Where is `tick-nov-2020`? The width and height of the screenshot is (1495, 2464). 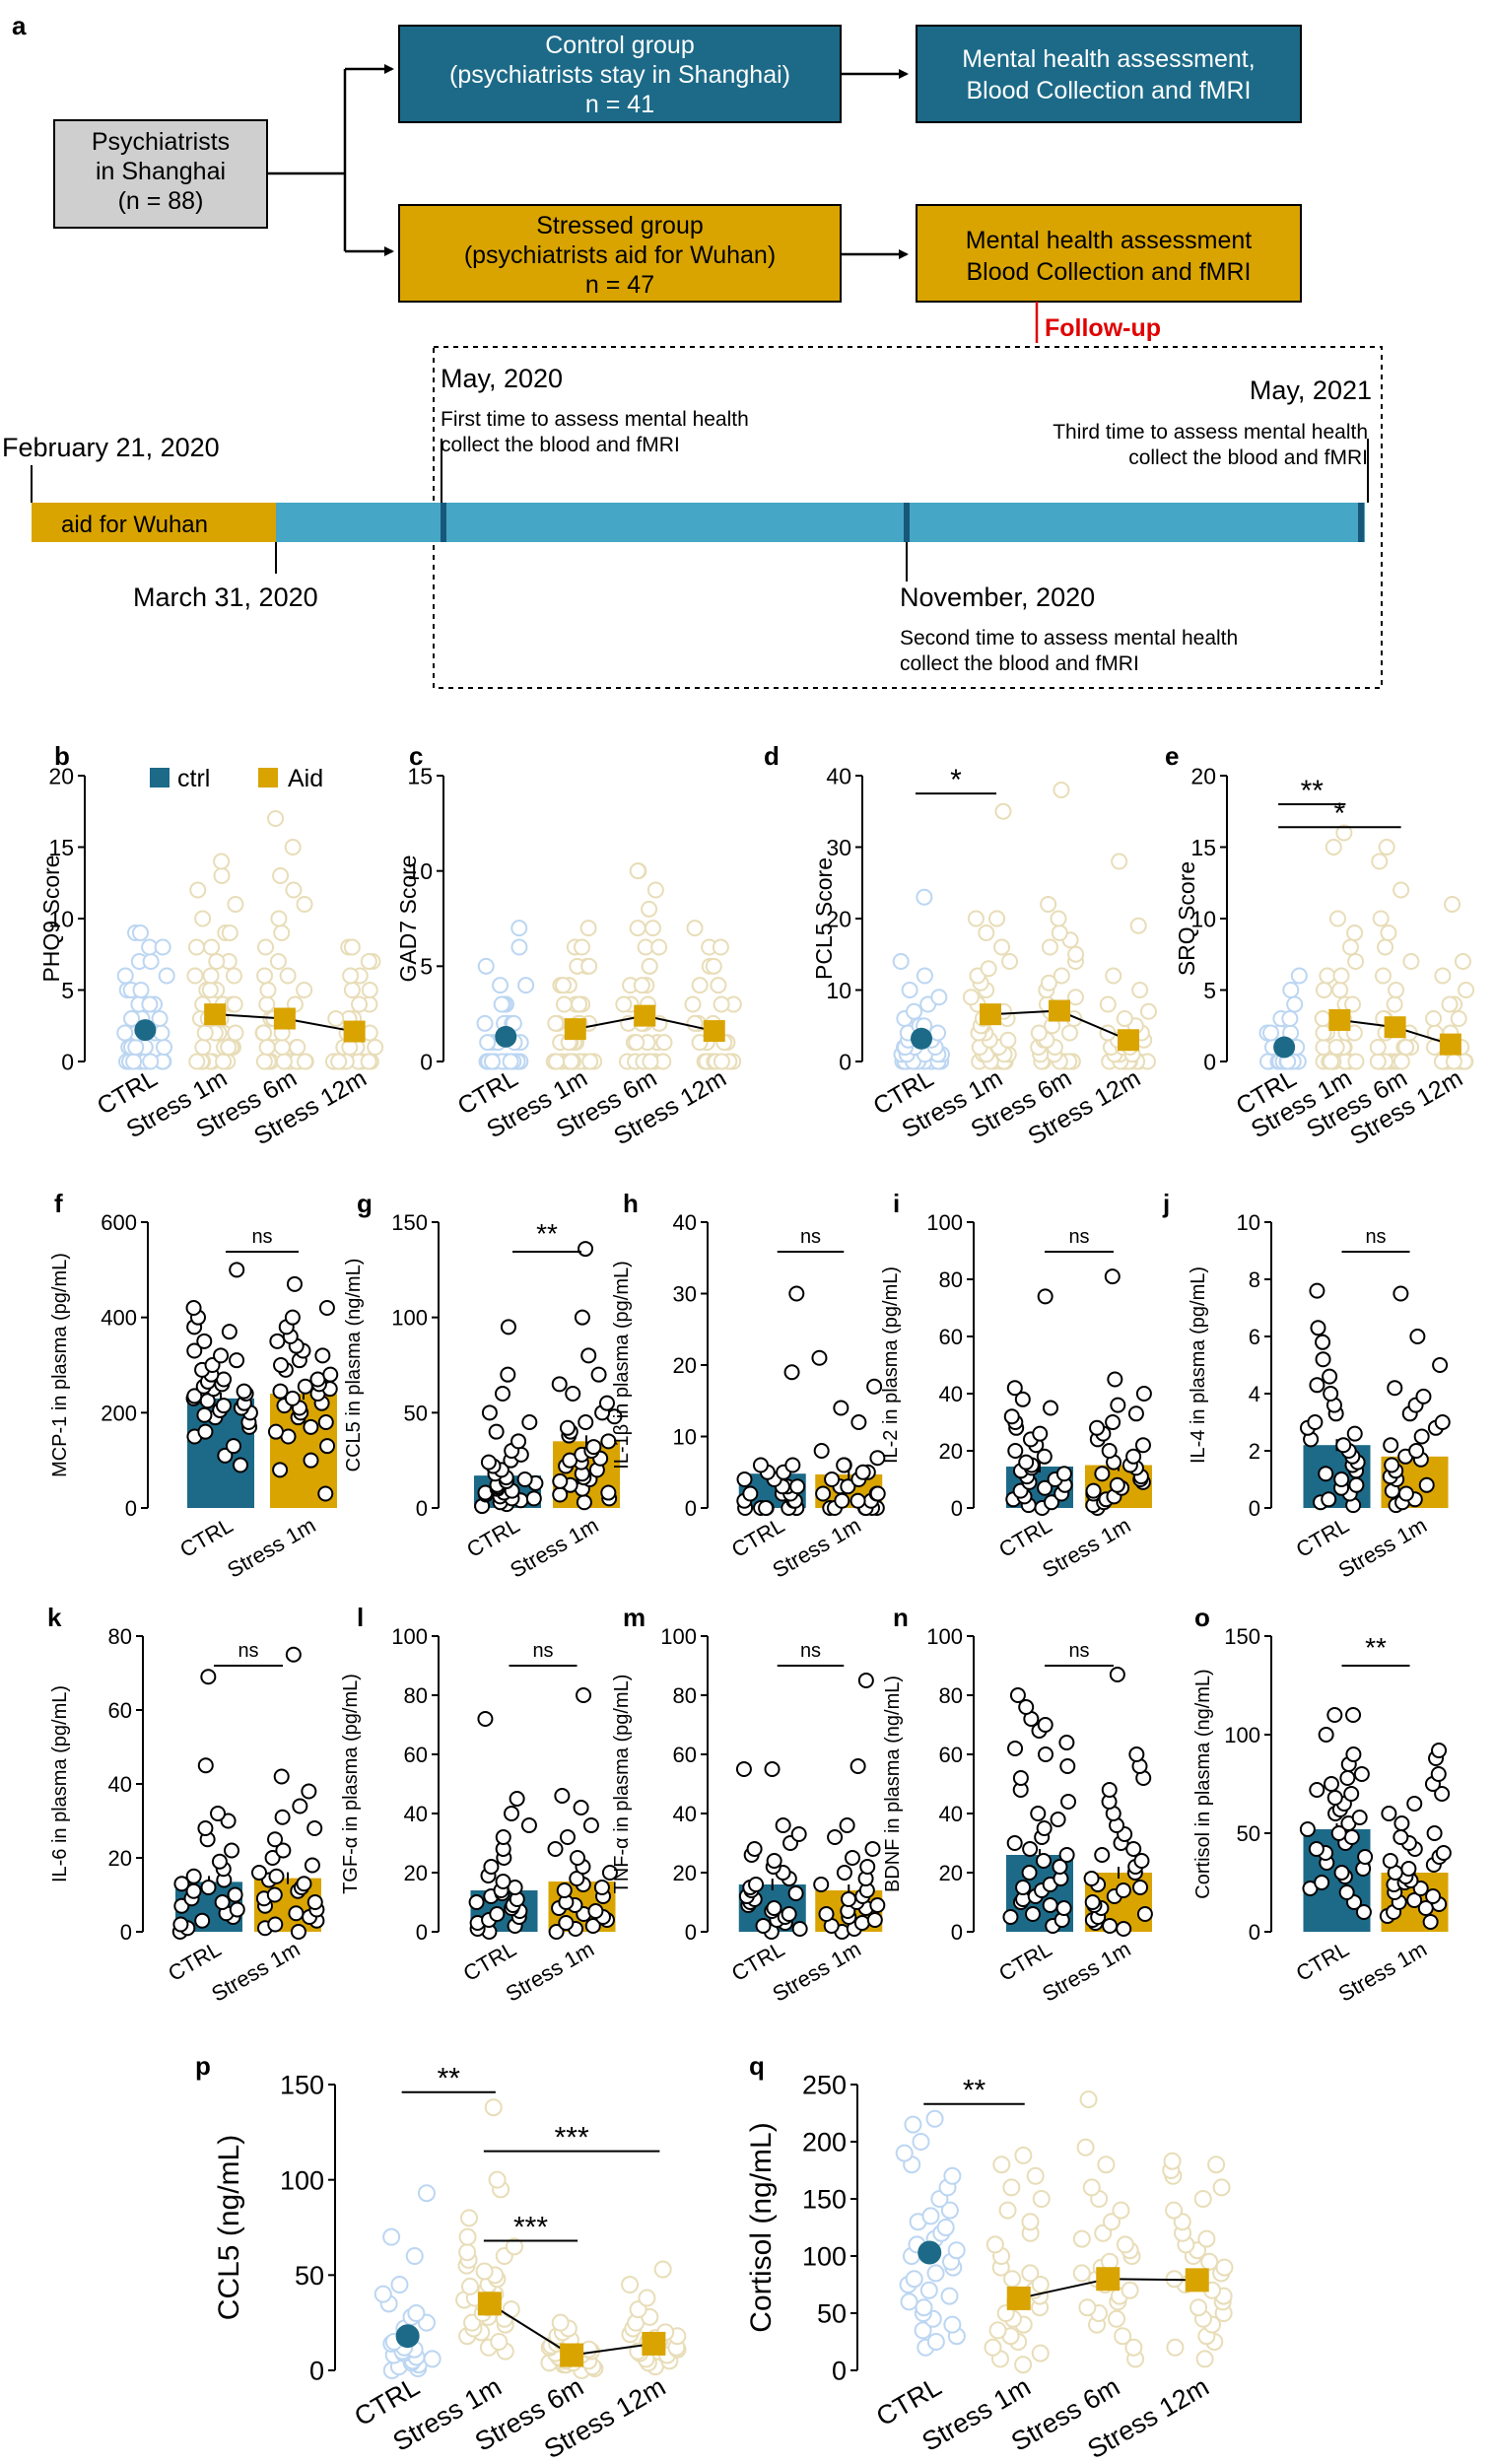 tick-nov-2020 is located at coordinates (907, 522).